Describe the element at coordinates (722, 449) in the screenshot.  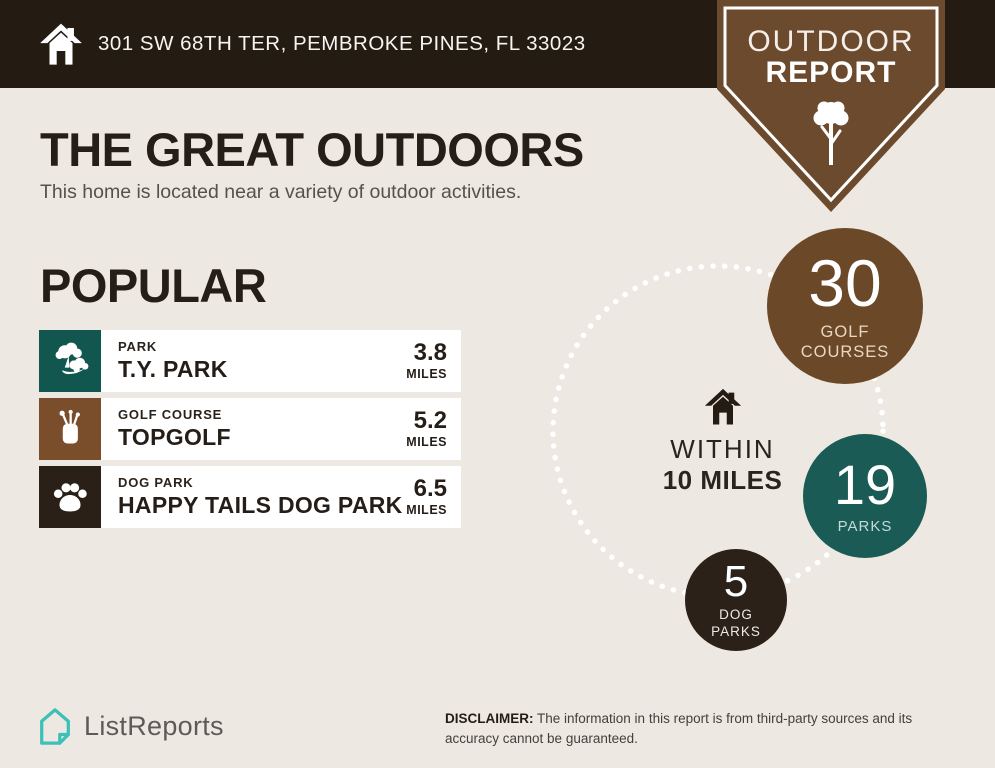
I see `within-label: WITHIN` at that location.